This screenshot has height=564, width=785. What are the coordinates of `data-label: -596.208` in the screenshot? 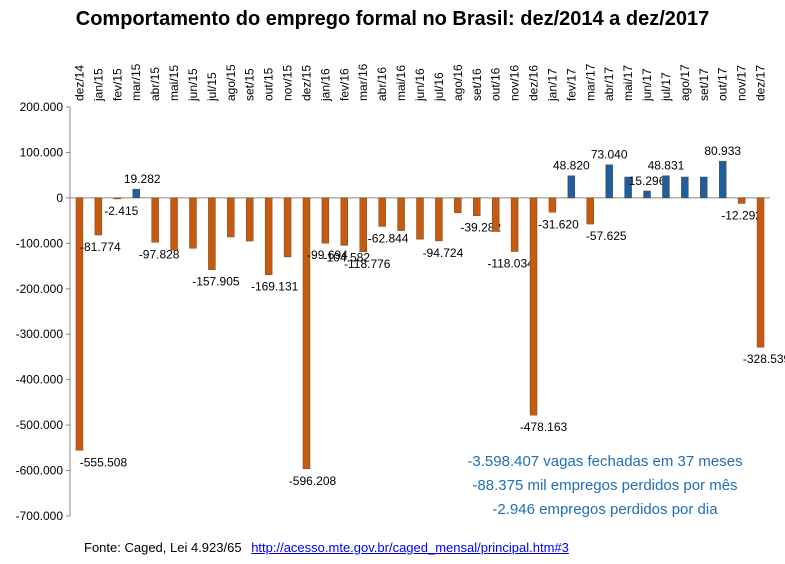 It's located at (313, 481).